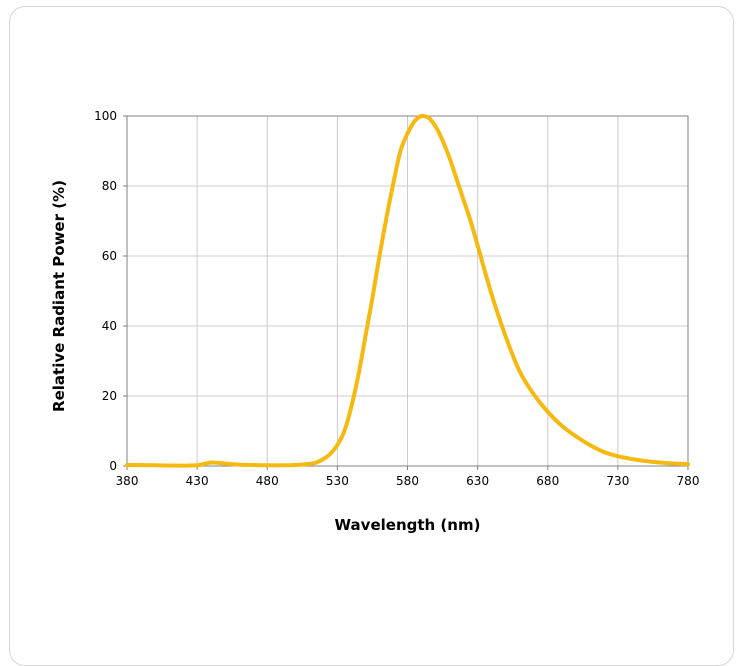  What do you see at coordinates (197, 481) in the screenshot?
I see `x-tick-label: 430` at bounding box center [197, 481].